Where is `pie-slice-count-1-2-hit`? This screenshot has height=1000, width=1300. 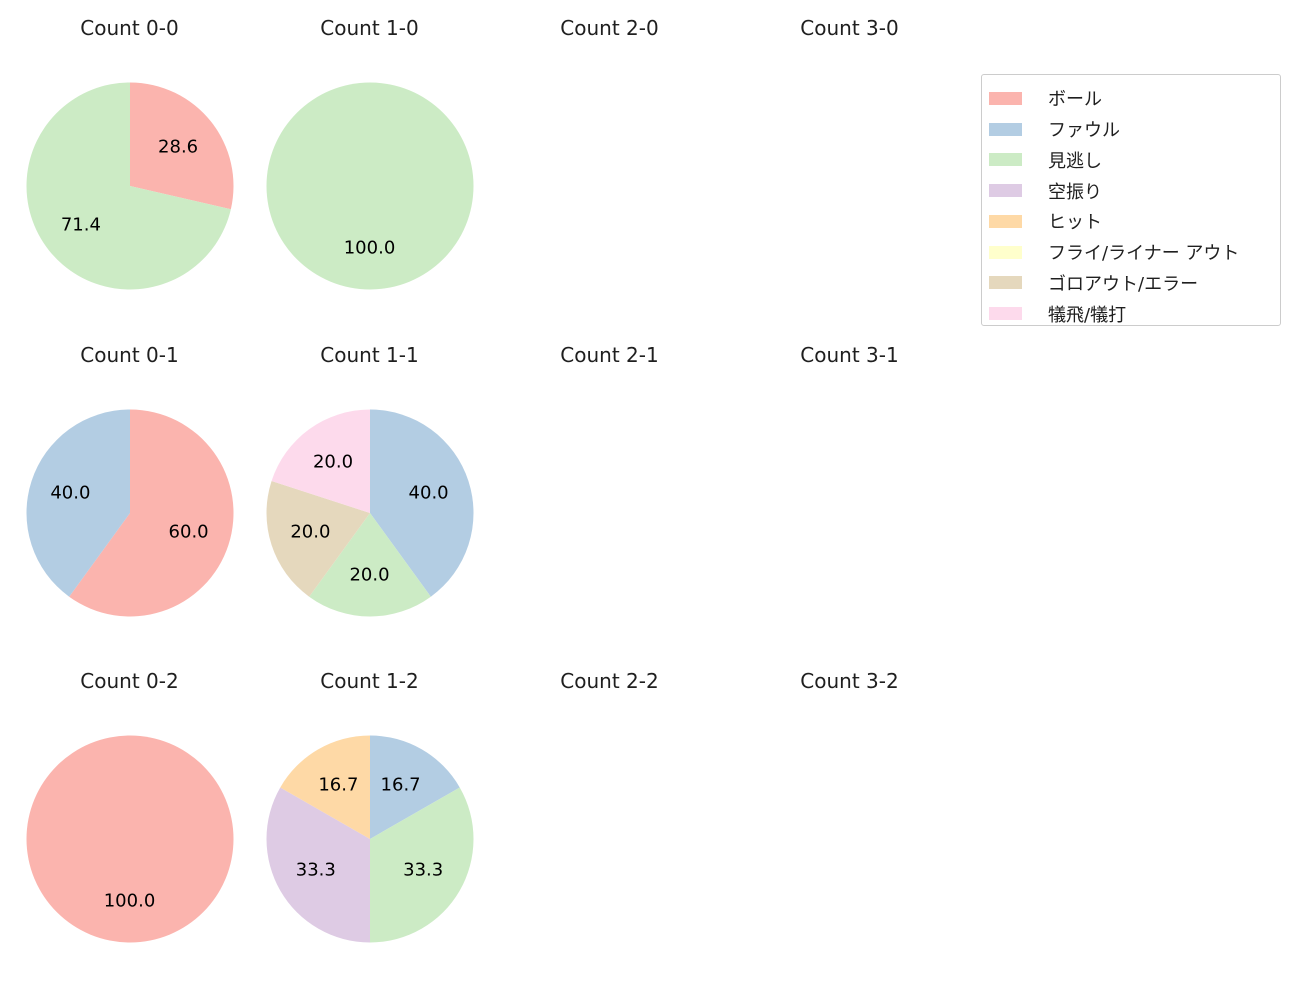
pie-slice-count-1-2-hit is located at coordinates (324, 787).